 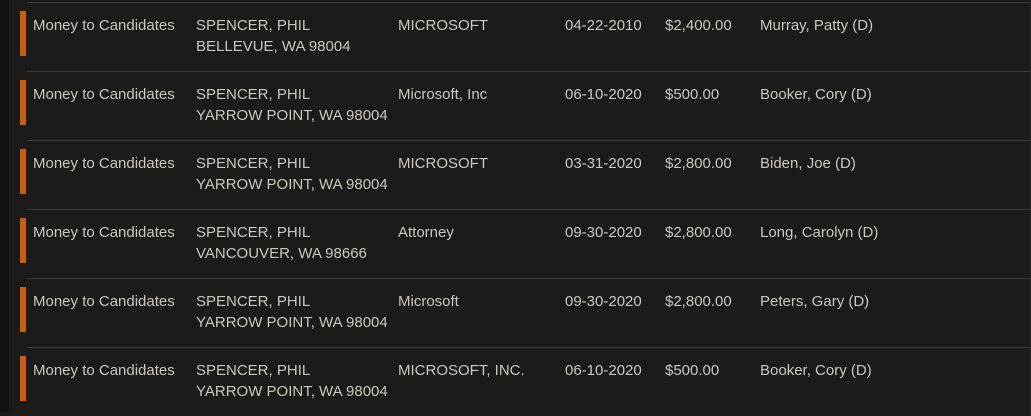 What do you see at coordinates (819, 232) in the screenshot?
I see `candidate-cell: Long, Carolyn (D)` at bounding box center [819, 232].